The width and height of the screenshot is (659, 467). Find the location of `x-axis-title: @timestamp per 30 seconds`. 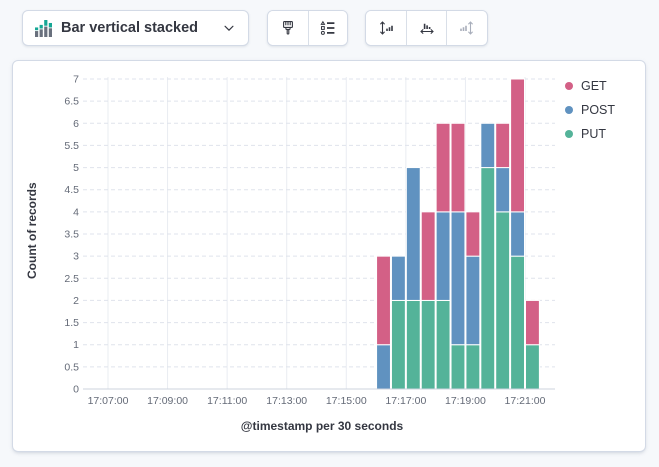

x-axis-title: @timestamp per 30 seconds is located at coordinates (322, 426).